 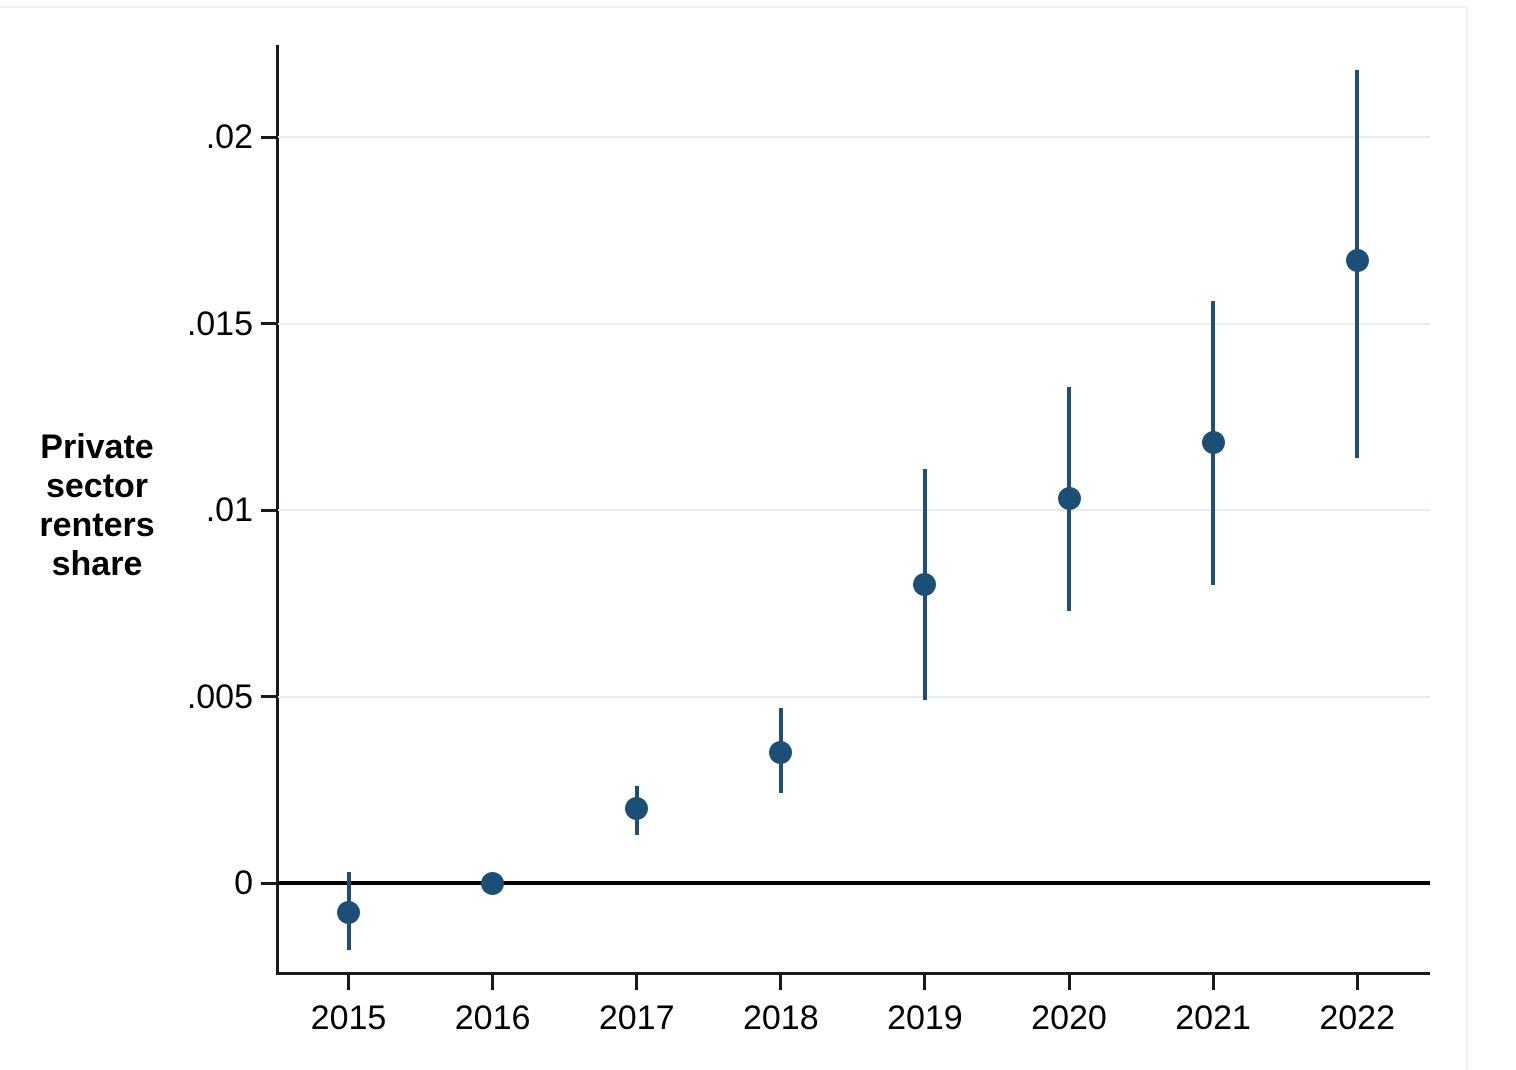 What do you see at coordinates (229, 137) in the screenshot?
I see `y-axis-tick-label: .02` at bounding box center [229, 137].